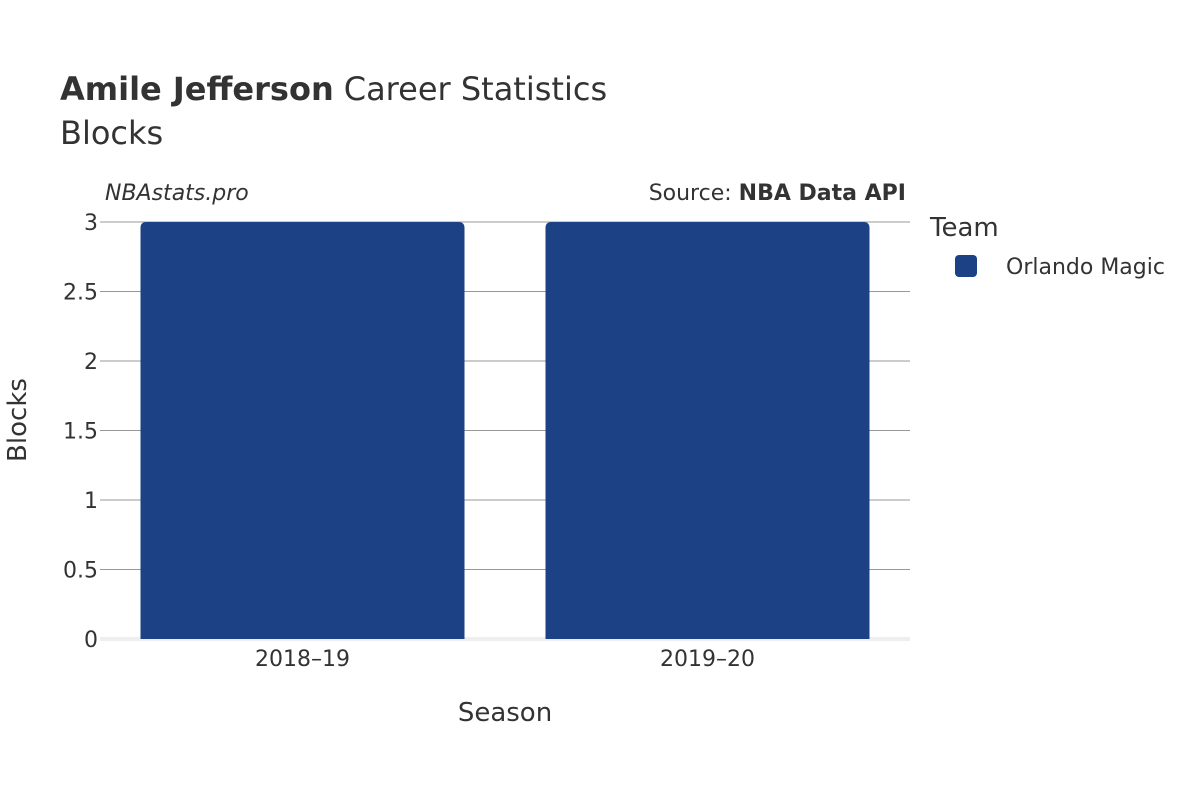 Image resolution: width=1200 pixels, height=800 pixels. What do you see at coordinates (694, 193) in the screenshot?
I see `source-prefix: Source:` at bounding box center [694, 193].